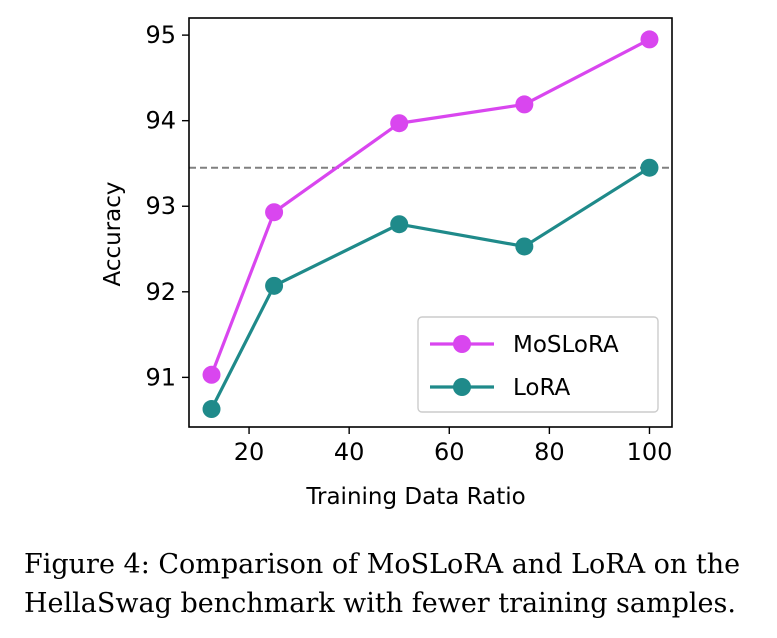 This screenshot has height=638, width=777. What do you see at coordinates (160, 206) in the screenshot?
I see `y-tick-label-2: 93` at bounding box center [160, 206].